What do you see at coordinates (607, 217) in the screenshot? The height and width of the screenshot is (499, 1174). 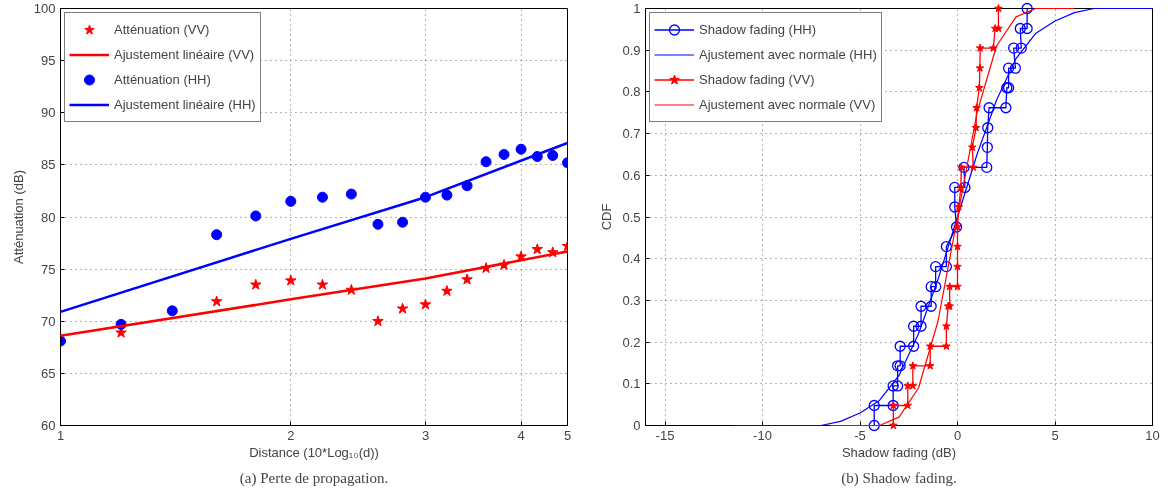 I see `y-axis-title: CDF` at bounding box center [607, 217].